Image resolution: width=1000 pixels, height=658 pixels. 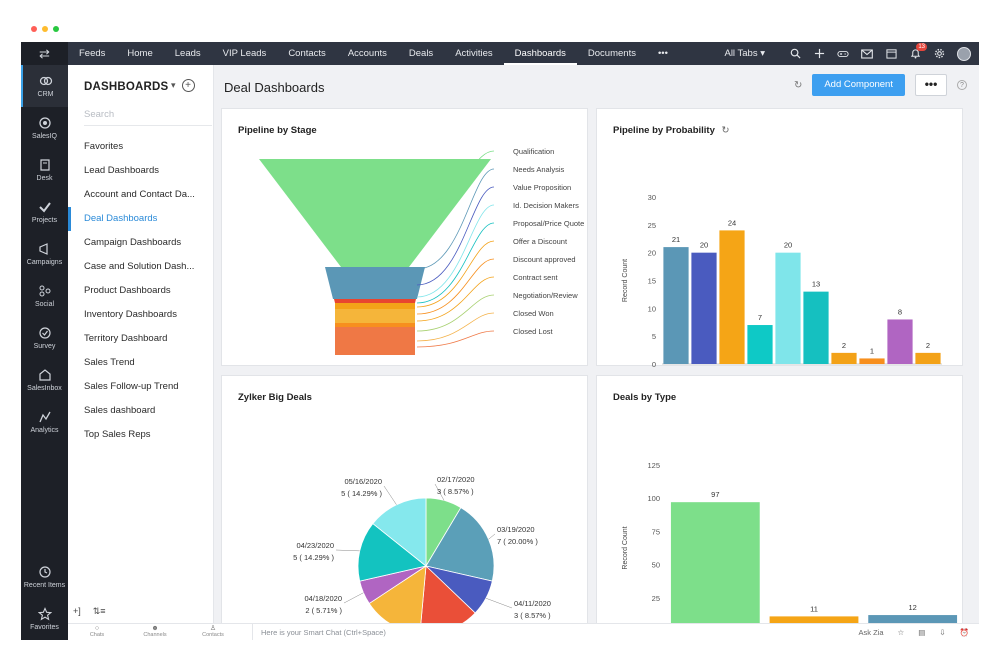 What do you see at coordinates (277, 130) in the screenshot?
I see `card-title: Pipeline by Stage` at bounding box center [277, 130].